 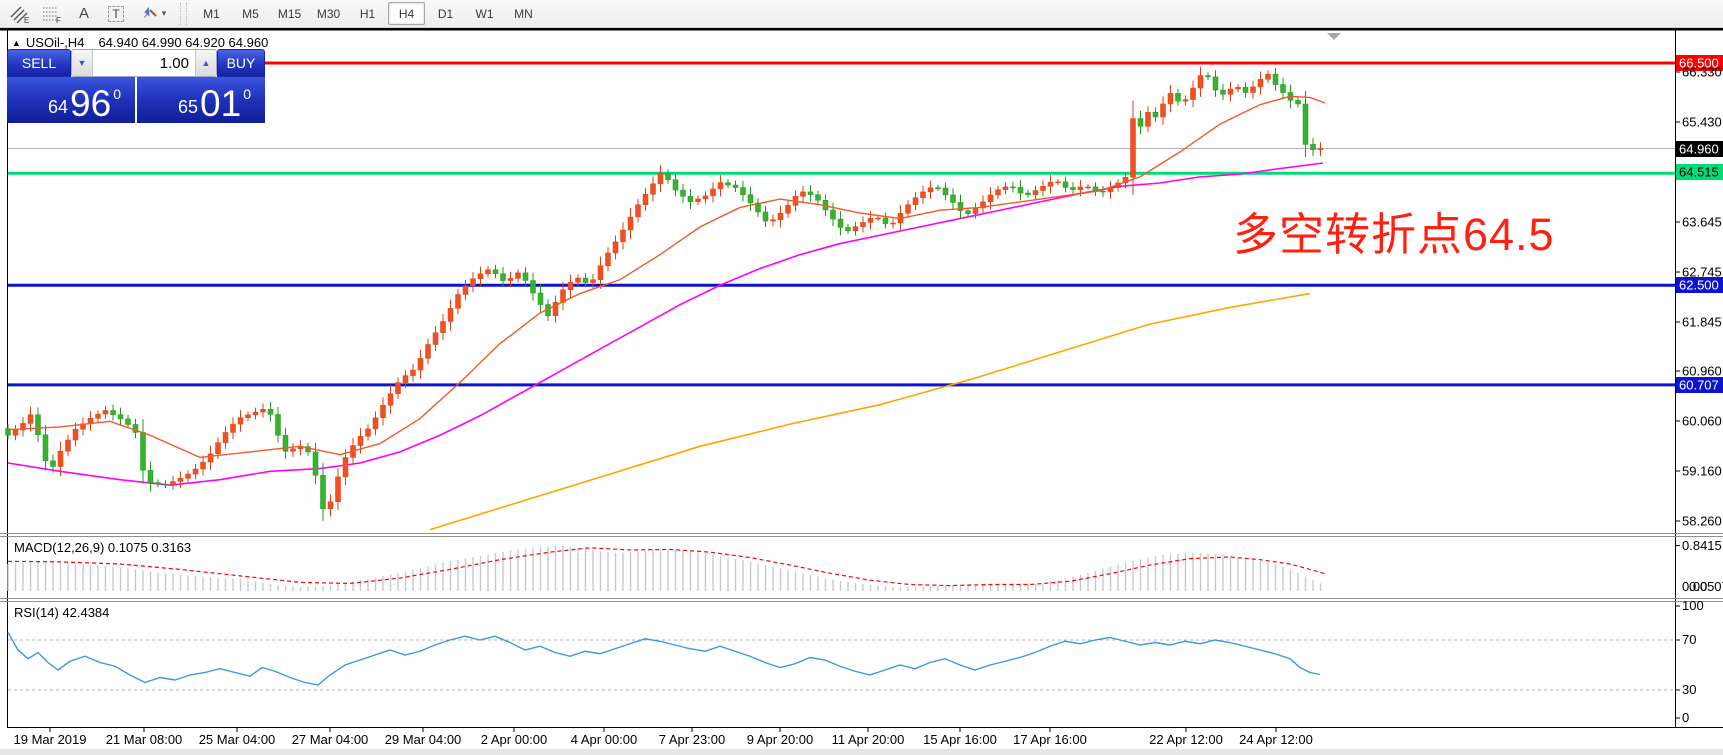 I want to click on time-axis-label: 29 Mar 04:00, so click(x=423, y=739).